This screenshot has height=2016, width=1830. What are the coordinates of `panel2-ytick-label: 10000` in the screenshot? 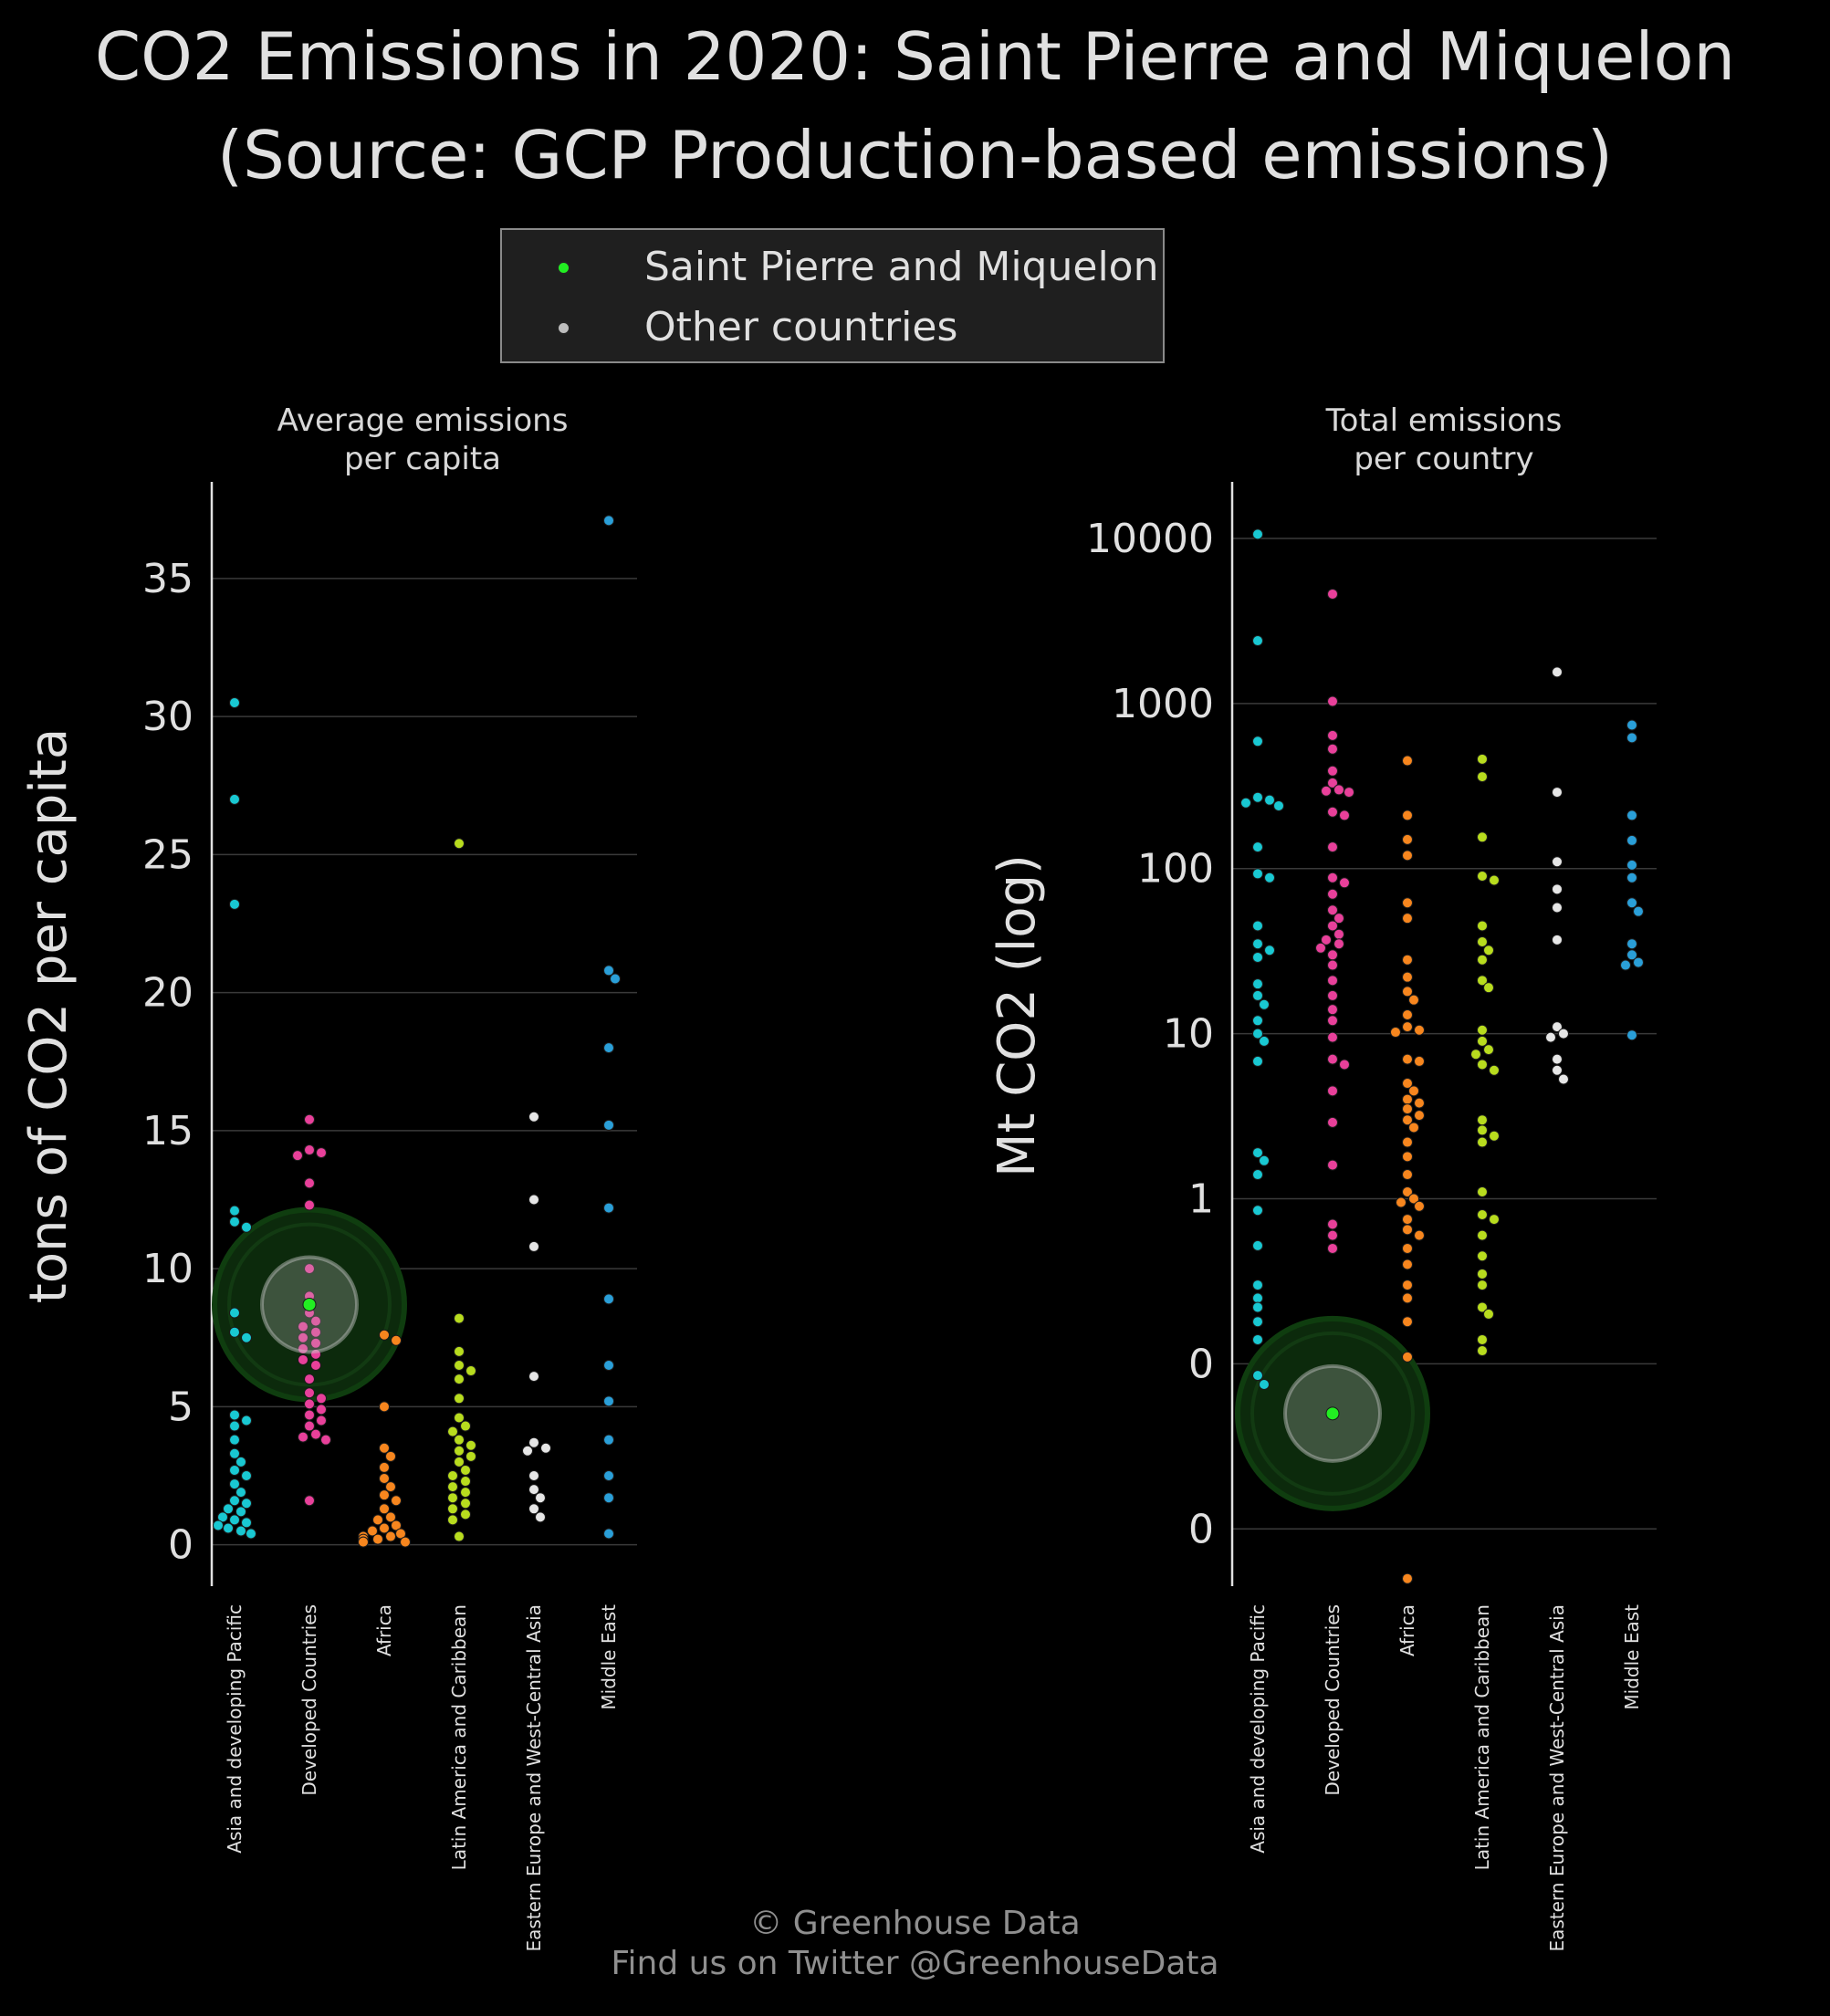 It's located at (1150, 539).